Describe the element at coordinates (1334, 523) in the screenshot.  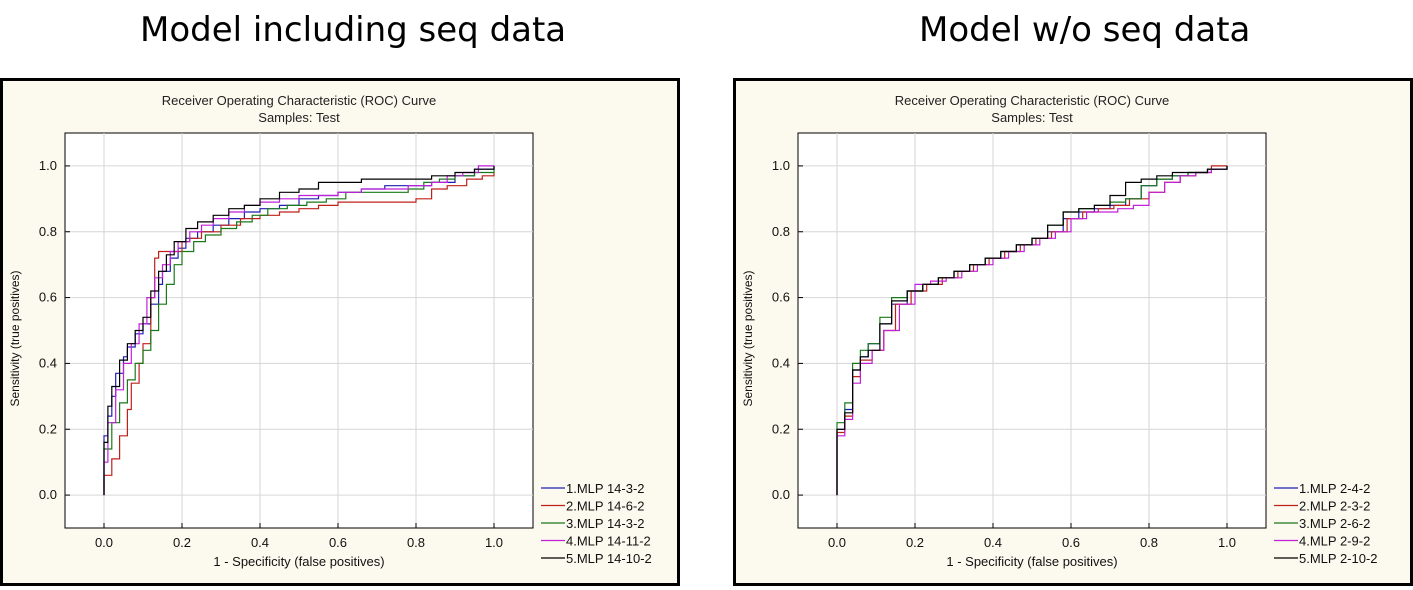
I see `legend-label: 3.MLP 2-6-2` at that location.